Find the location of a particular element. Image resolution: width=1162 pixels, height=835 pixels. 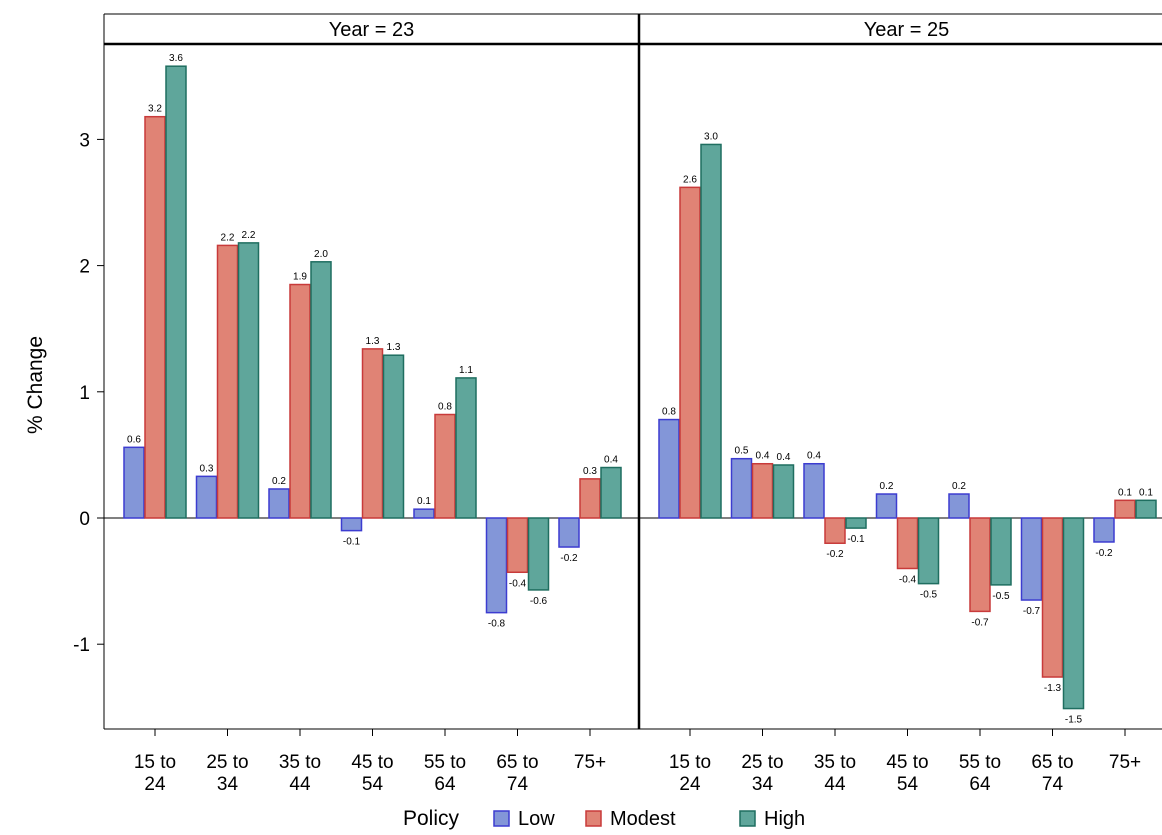

data-label: -0.7 is located at coordinates (1032, 611).